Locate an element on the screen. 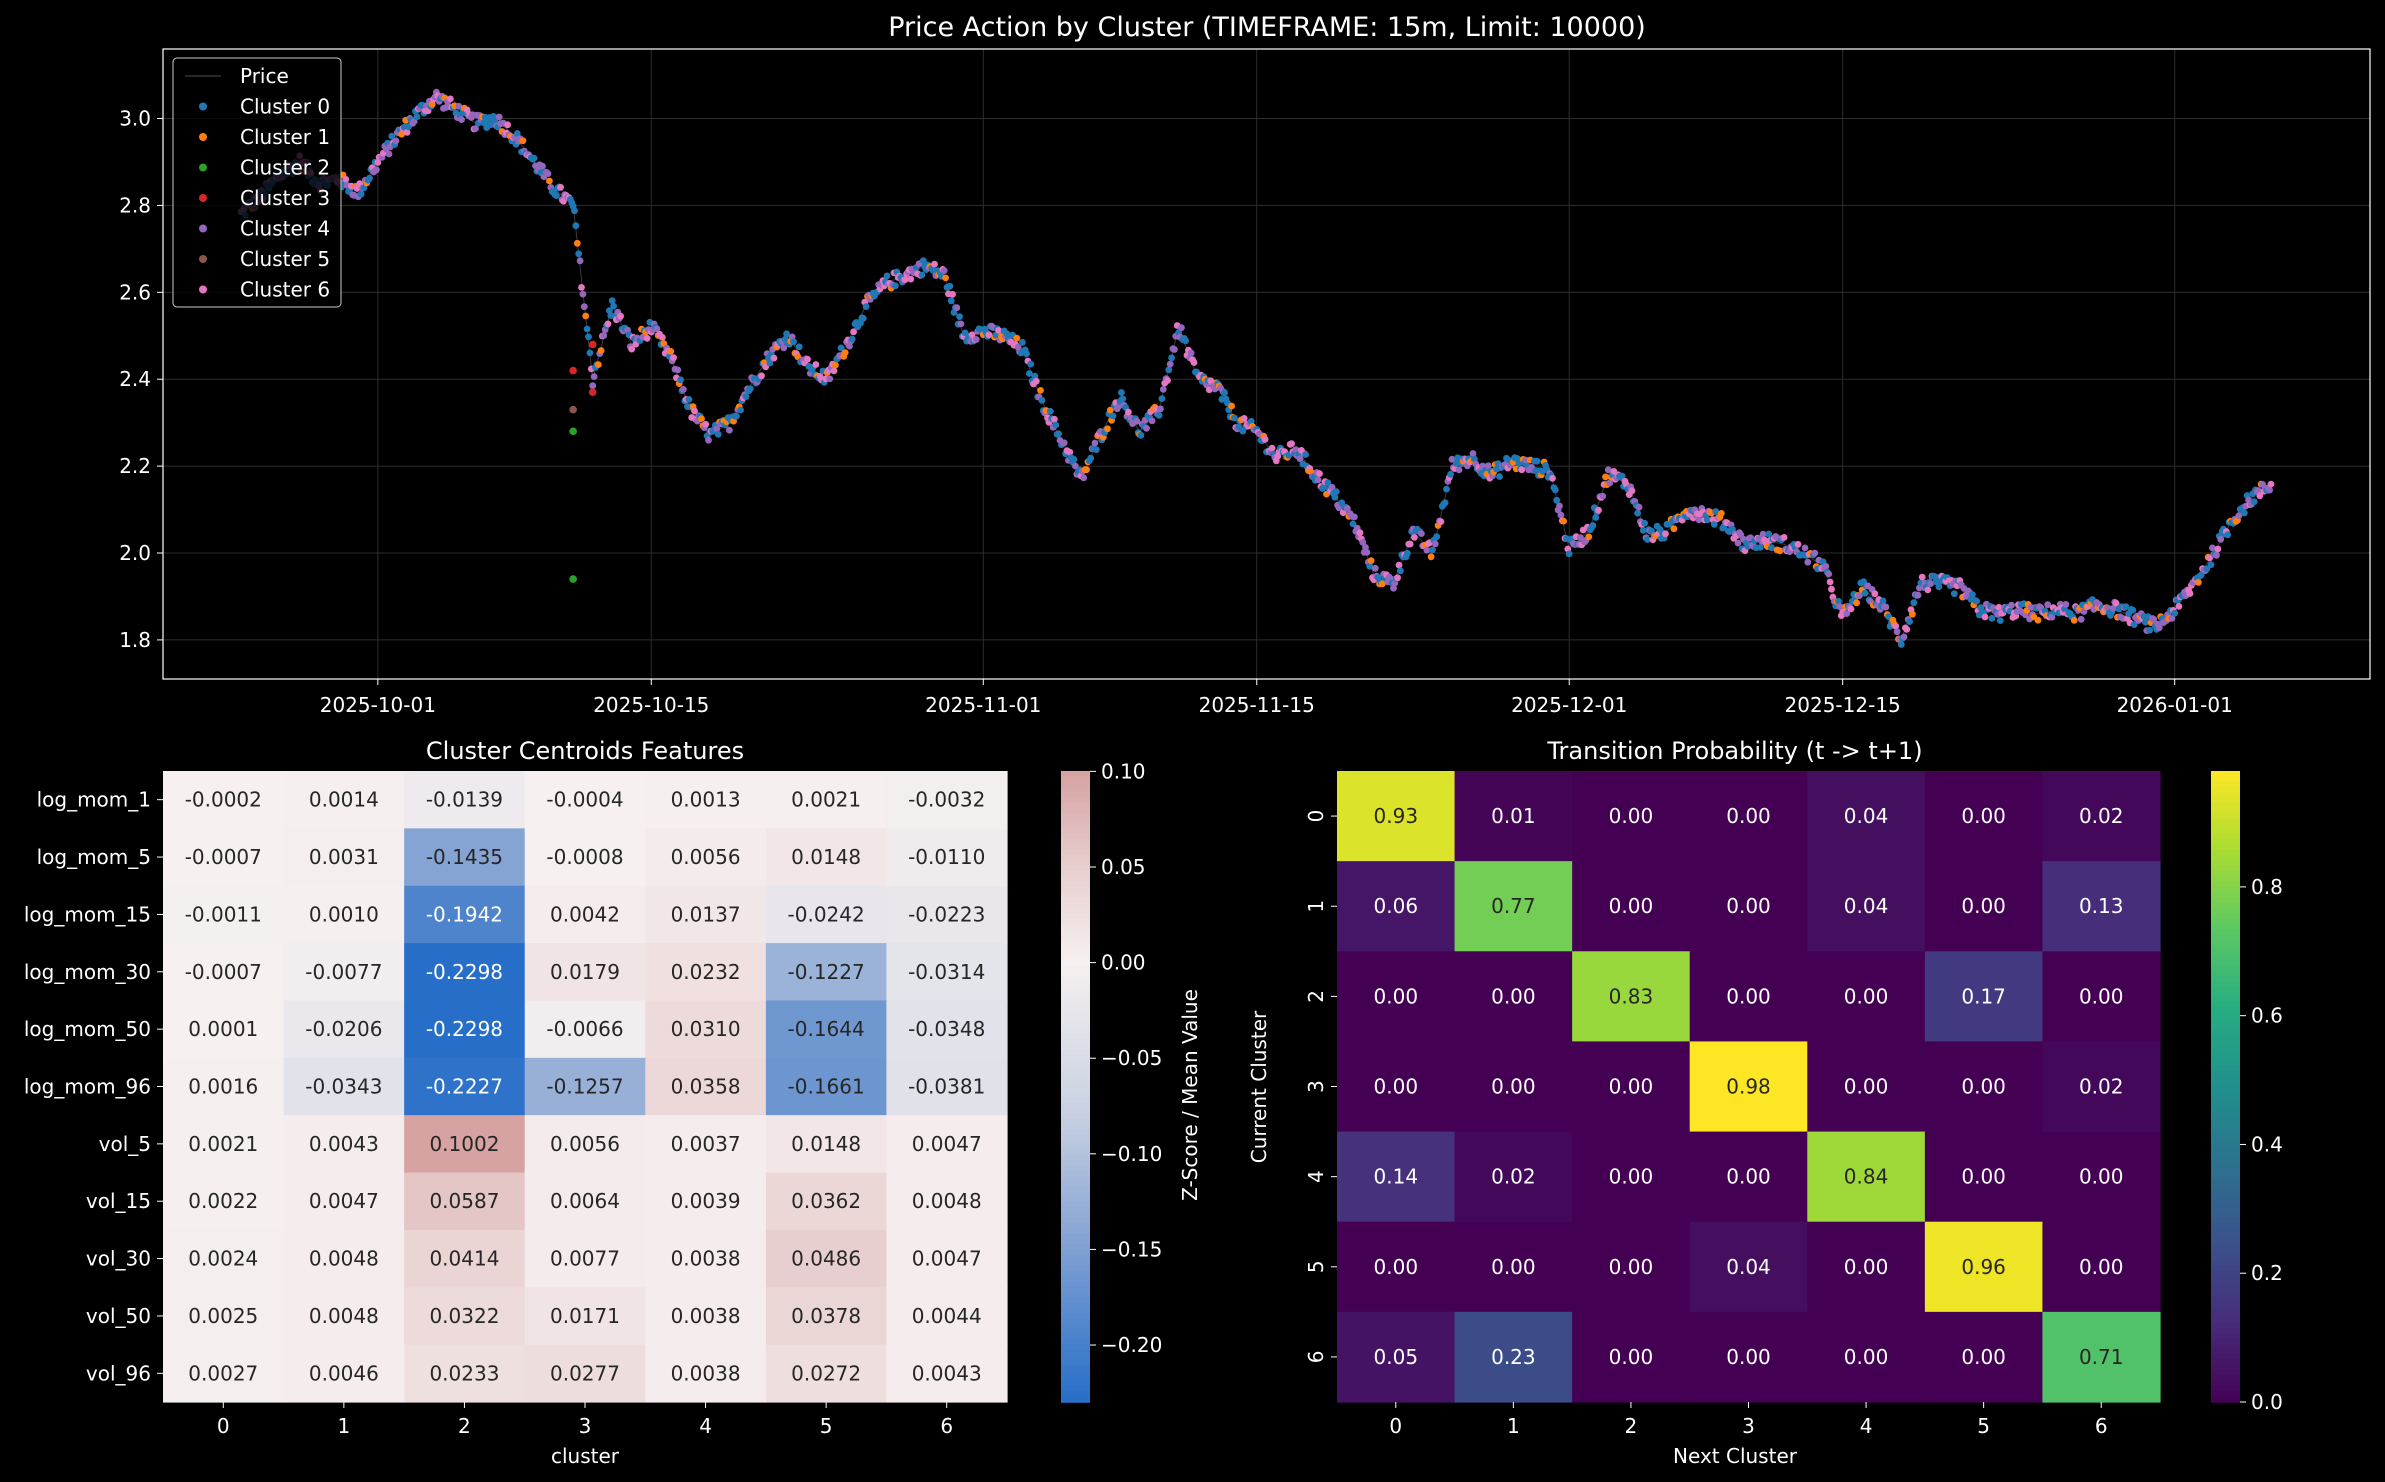  transition-cell-label: 0.83 is located at coordinates (1631, 996).